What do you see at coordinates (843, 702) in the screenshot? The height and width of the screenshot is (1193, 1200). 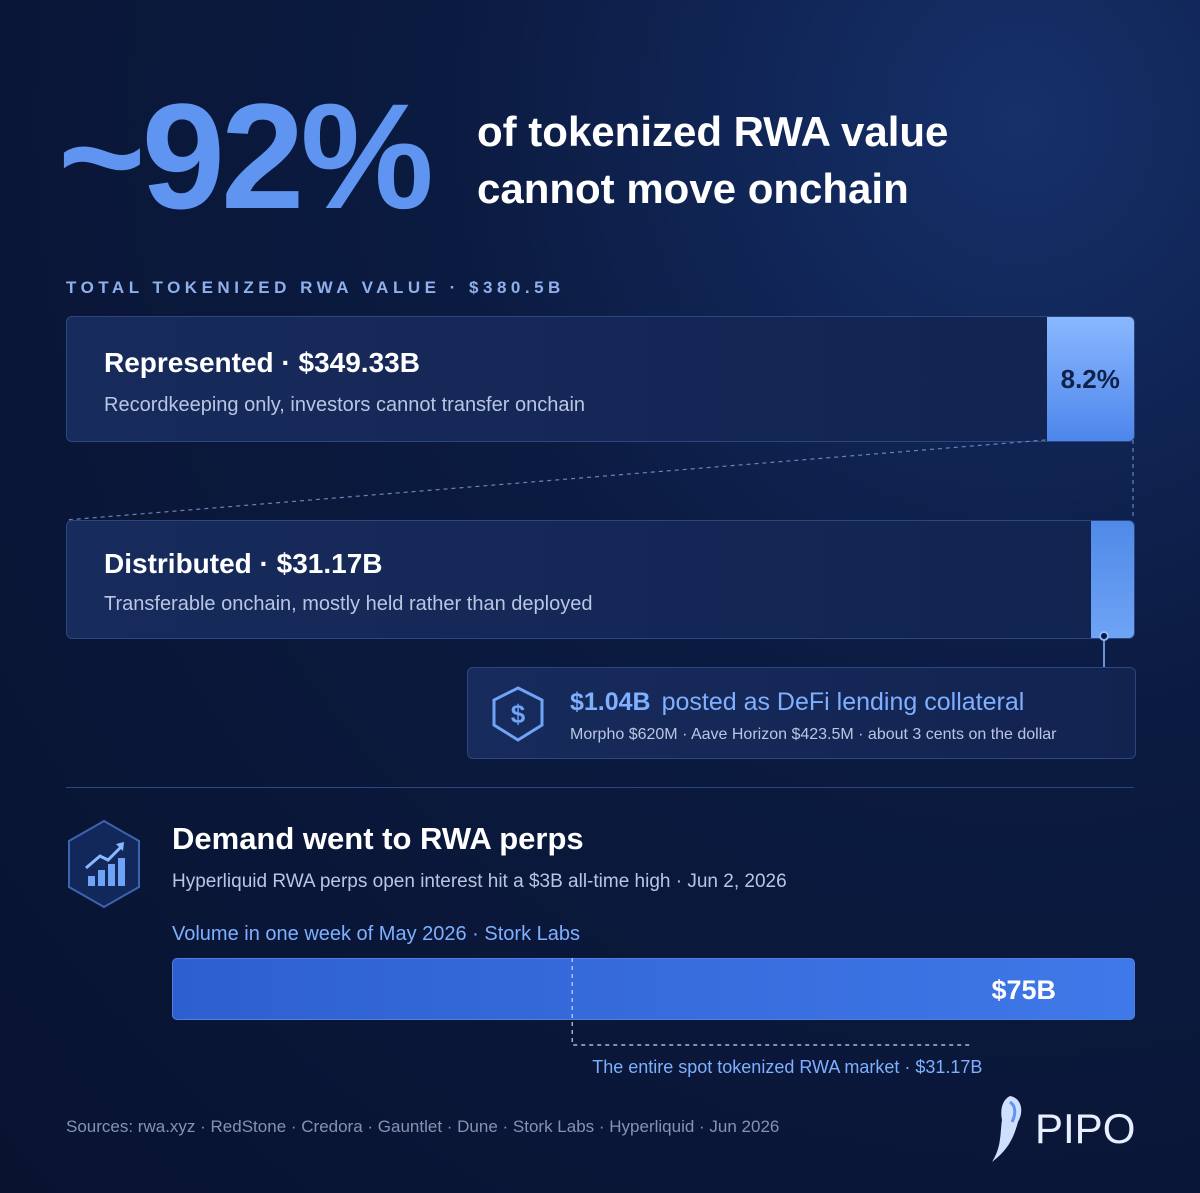 I see `collateral-text: posted as DeFi lending collateral` at bounding box center [843, 702].